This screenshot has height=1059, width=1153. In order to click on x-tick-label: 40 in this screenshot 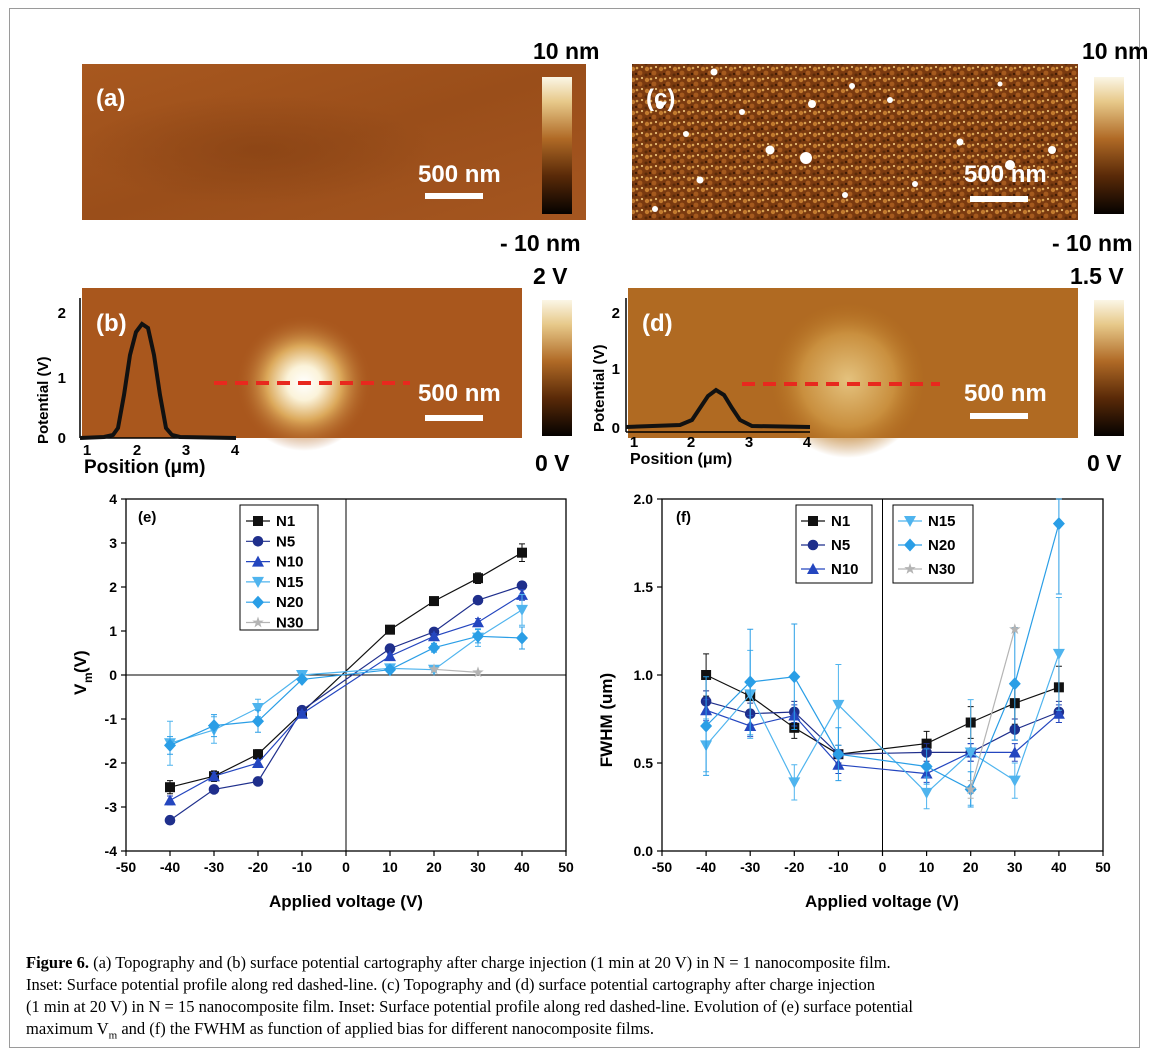, I will do `click(1059, 867)`.